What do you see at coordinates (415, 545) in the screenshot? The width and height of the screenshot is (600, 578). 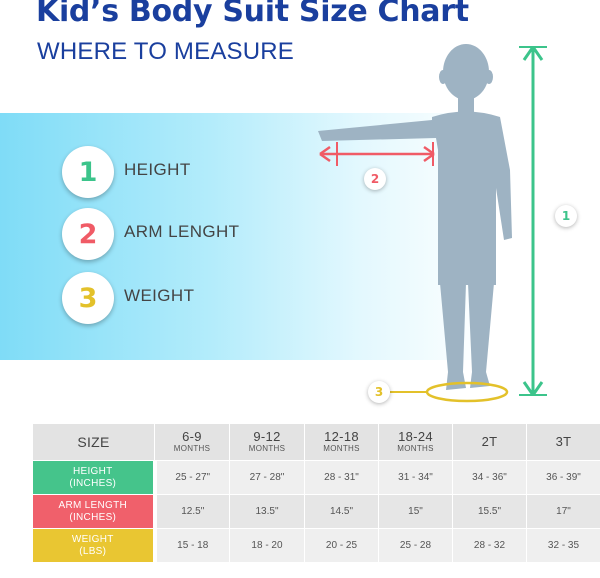 I see `table-cell: 25 - 28` at bounding box center [415, 545].